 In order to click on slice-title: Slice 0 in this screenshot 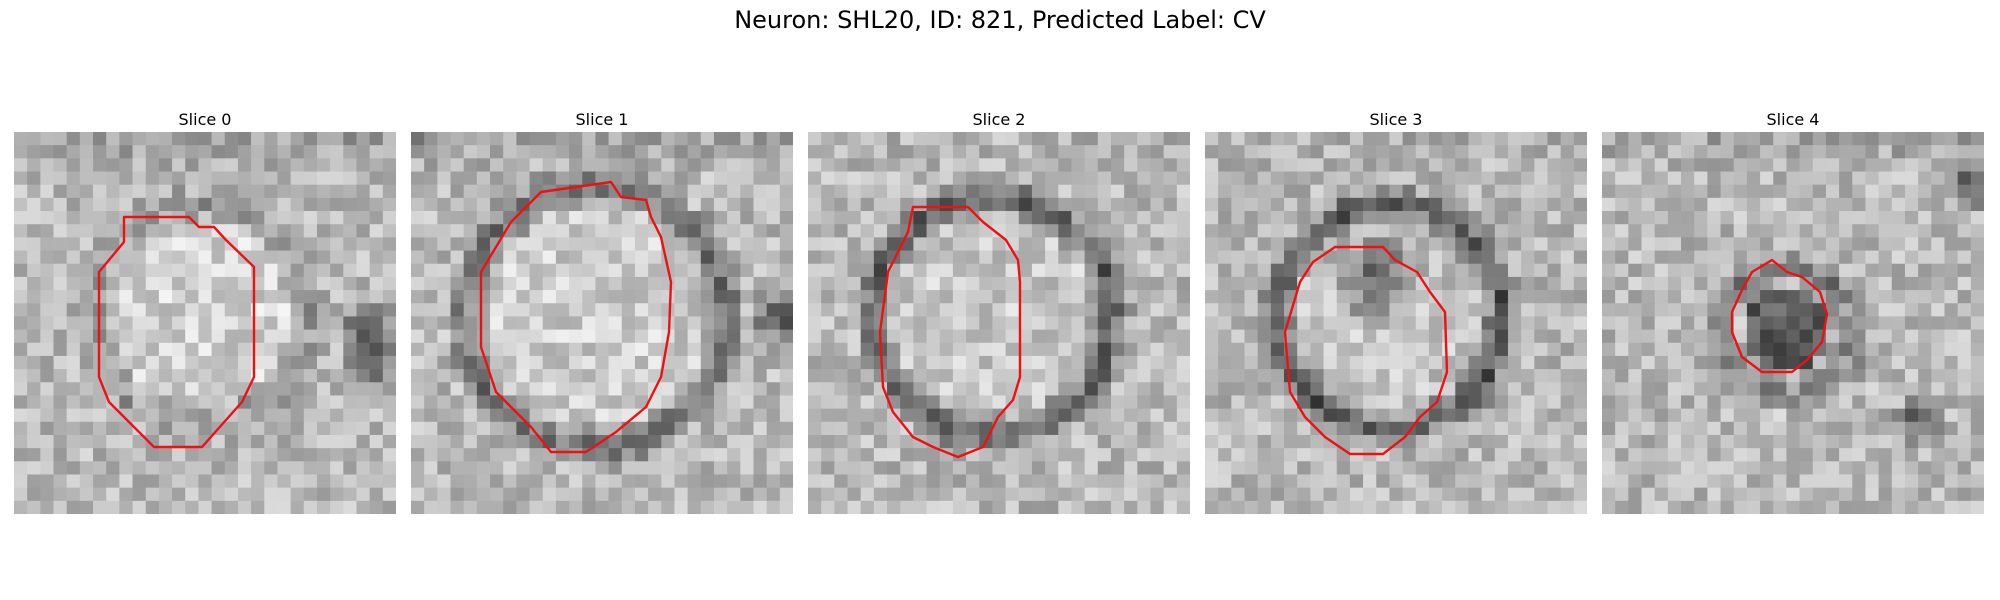, I will do `click(205, 120)`.